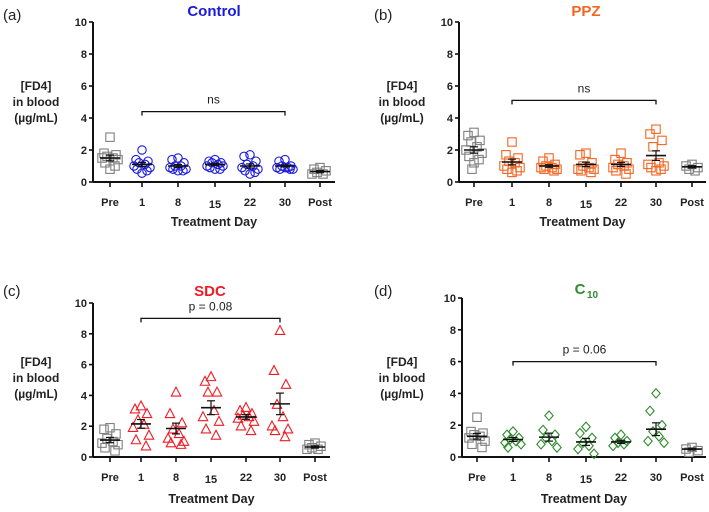 This screenshot has width=709, height=512. What do you see at coordinates (477, 478) in the screenshot?
I see `x-tick-label: Pre` at bounding box center [477, 478].